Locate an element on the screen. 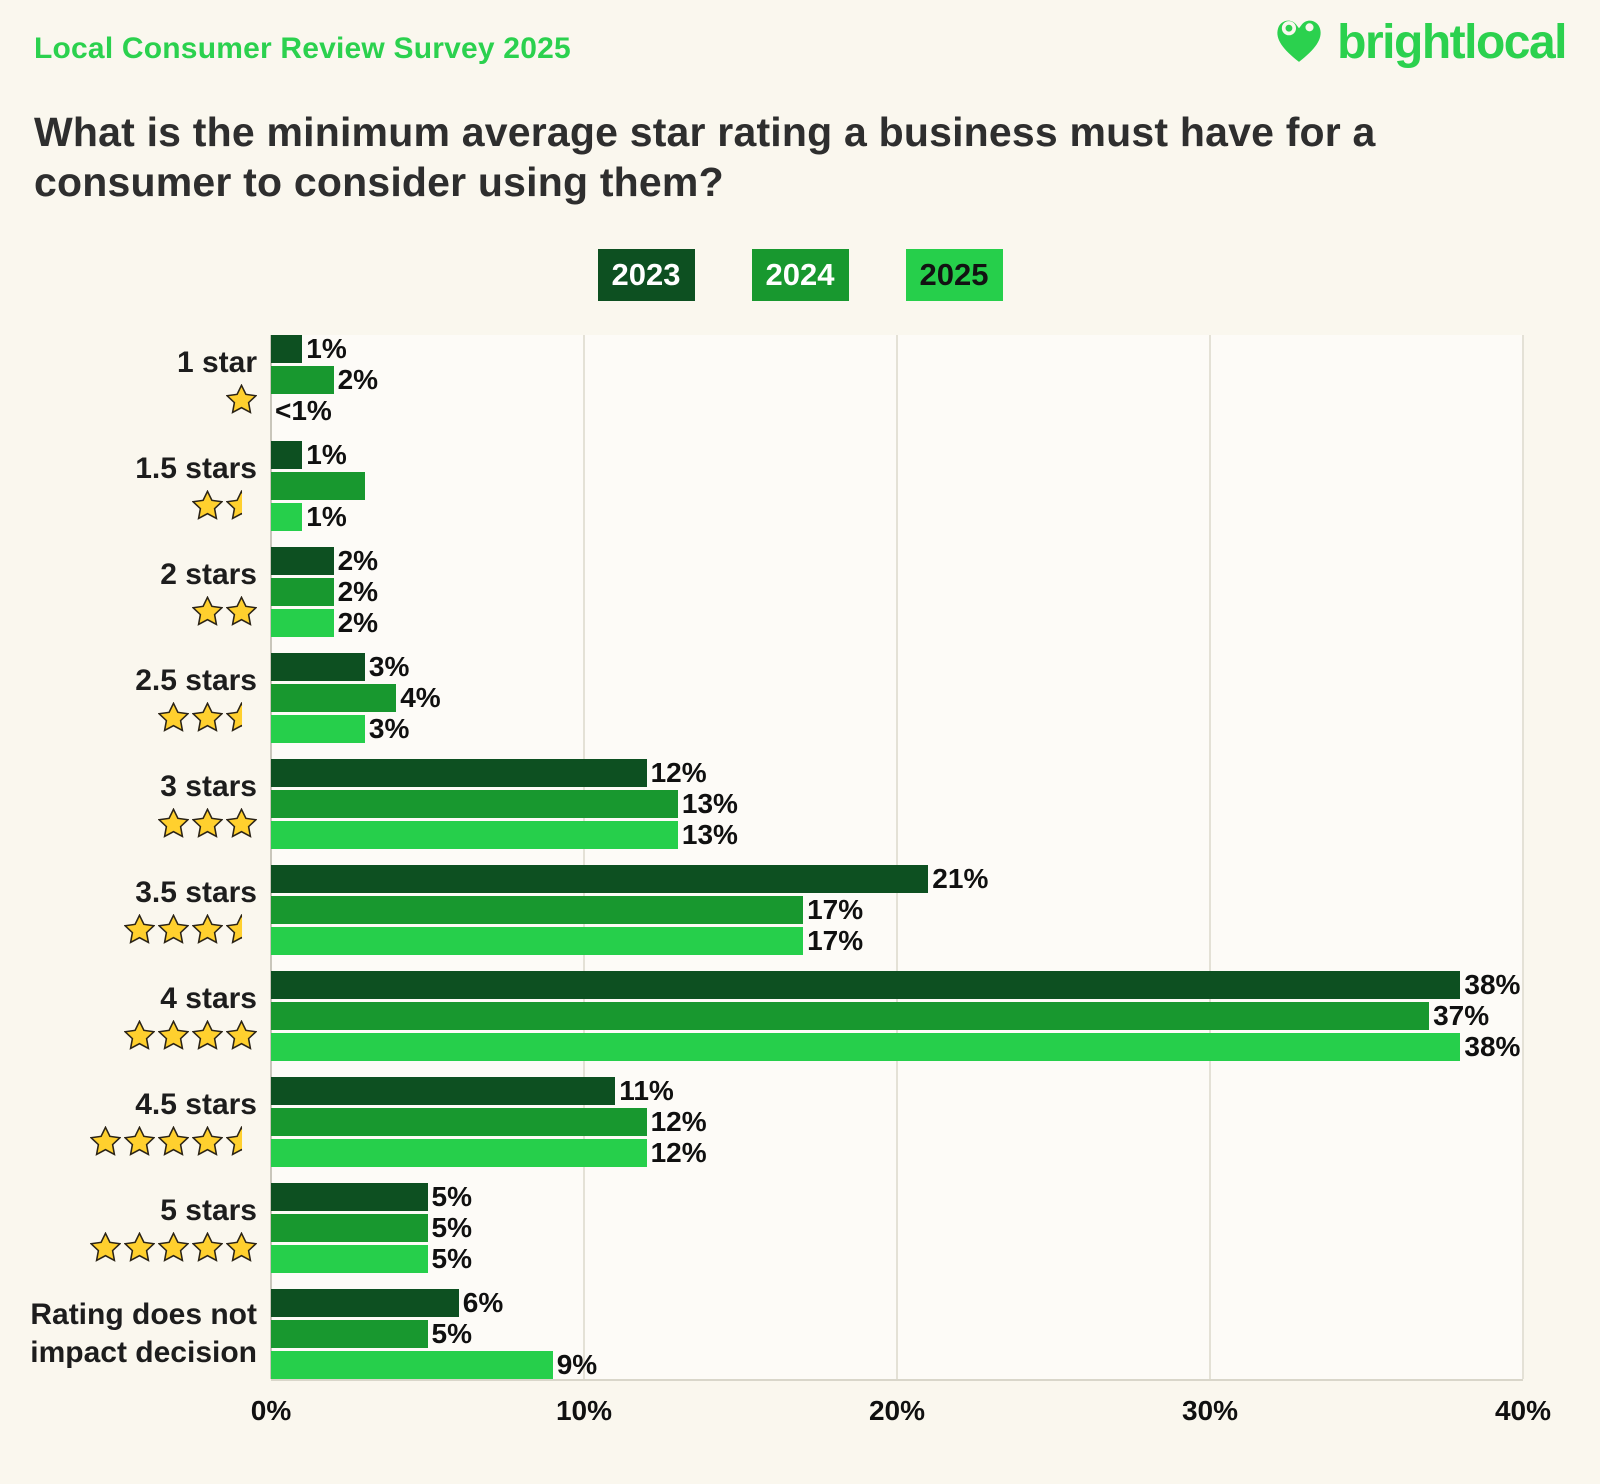 This screenshot has height=1484, width=1600. gridline is located at coordinates (897, 857).